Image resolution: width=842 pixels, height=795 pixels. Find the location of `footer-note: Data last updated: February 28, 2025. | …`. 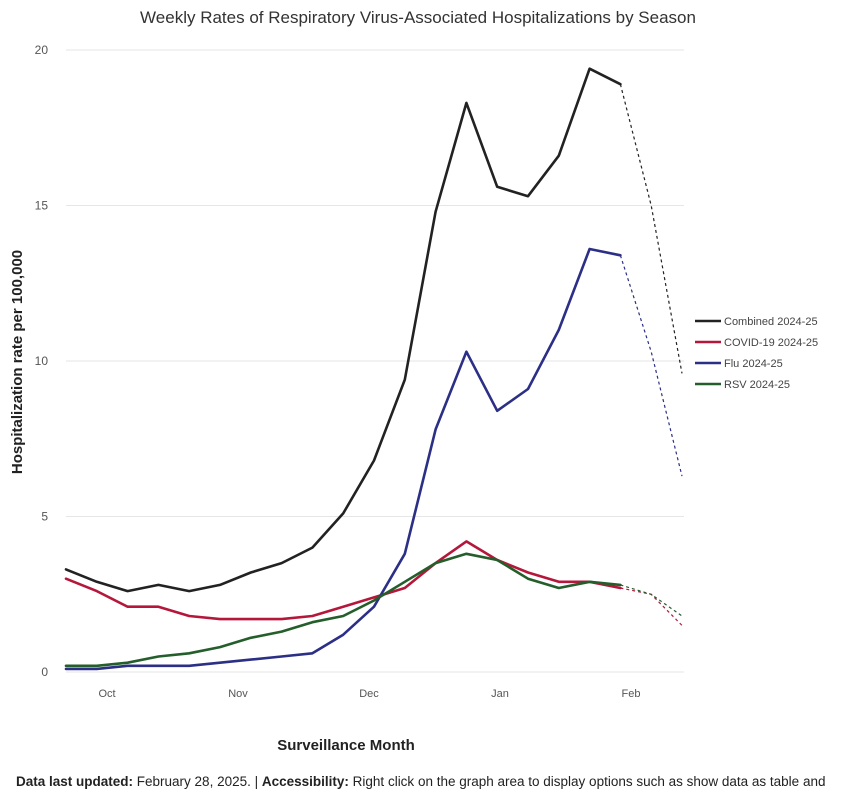

footer-note: Data last updated: February 28, 2025. | … is located at coordinates (421, 782).